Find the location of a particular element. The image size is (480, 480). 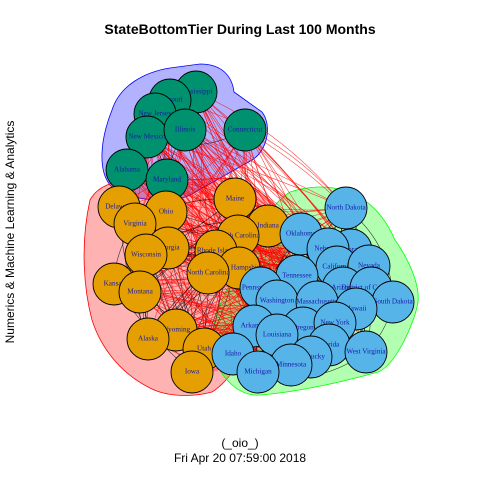

chart-title: StateBottomTier During Last 100 Months is located at coordinates (240, 29).